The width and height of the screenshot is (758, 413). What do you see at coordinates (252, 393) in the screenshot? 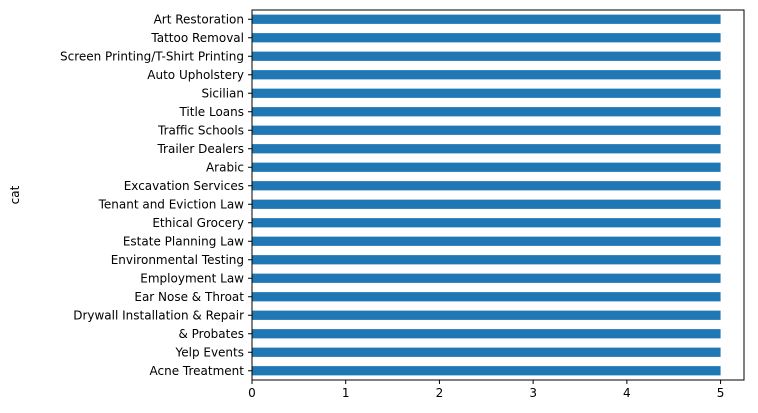
I see `x-tick-label: 0` at bounding box center [252, 393].